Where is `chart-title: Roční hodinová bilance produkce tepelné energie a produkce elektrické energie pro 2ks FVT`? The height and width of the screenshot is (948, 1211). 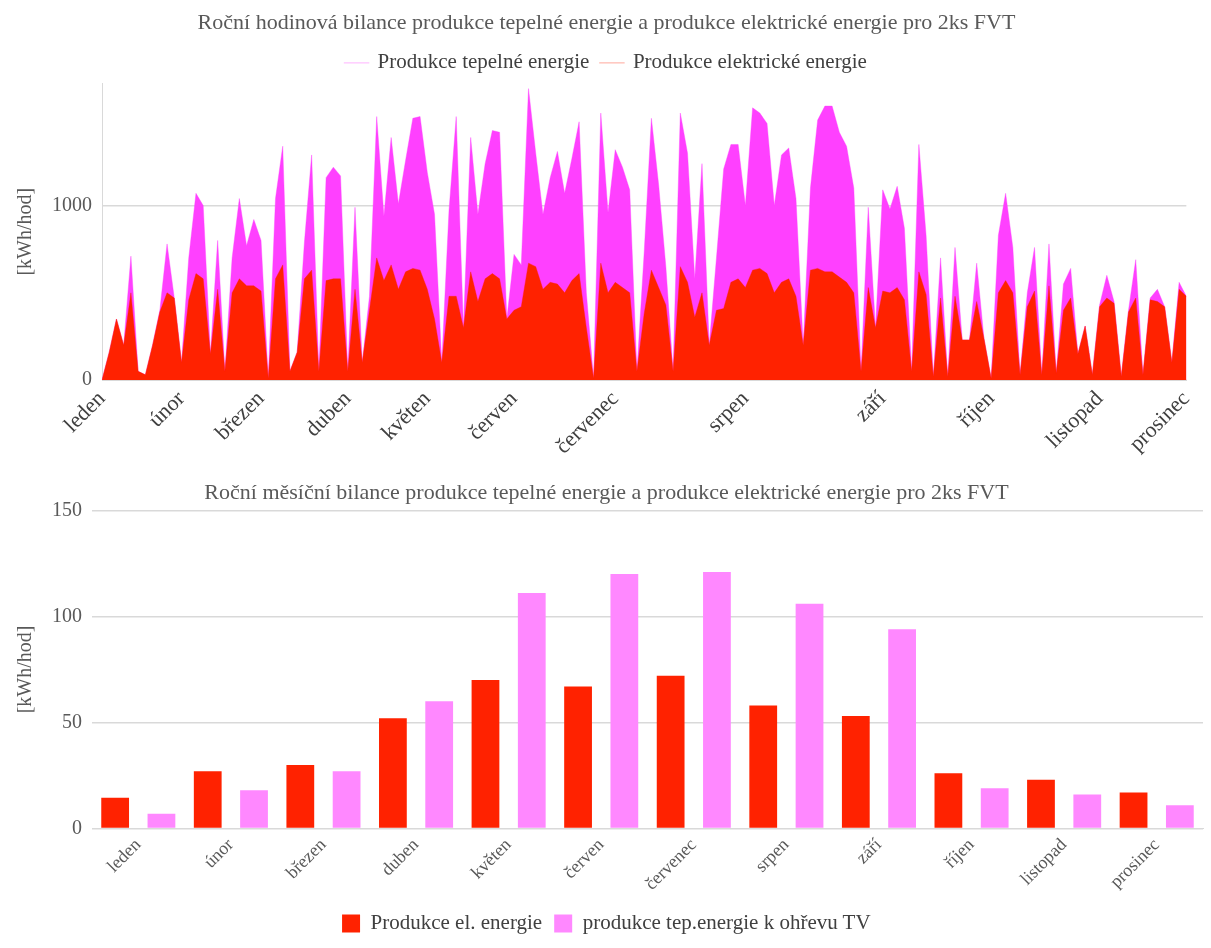 chart-title: Roční hodinová bilance produkce tepelné energie a produkce elektrické energie pro 2ks FVT is located at coordinates (606, 21).